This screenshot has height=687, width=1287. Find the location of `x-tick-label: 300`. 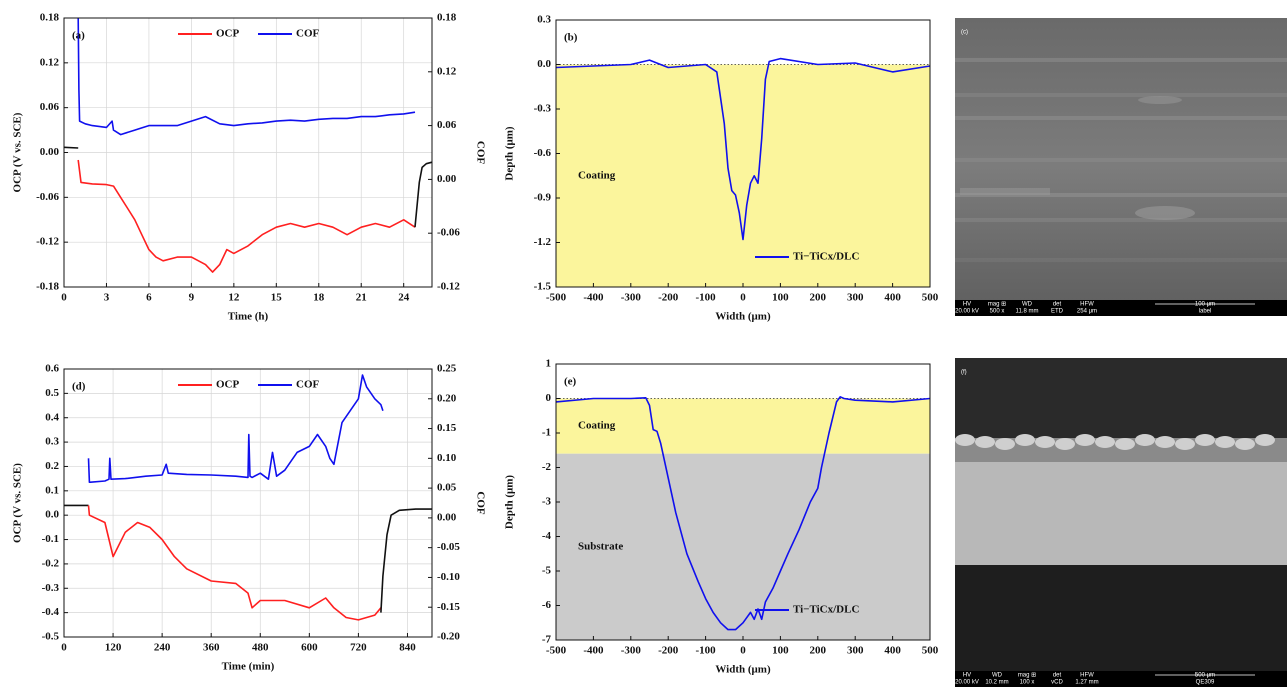

x-tick-label: 300 is located at coordinates (855, 298).